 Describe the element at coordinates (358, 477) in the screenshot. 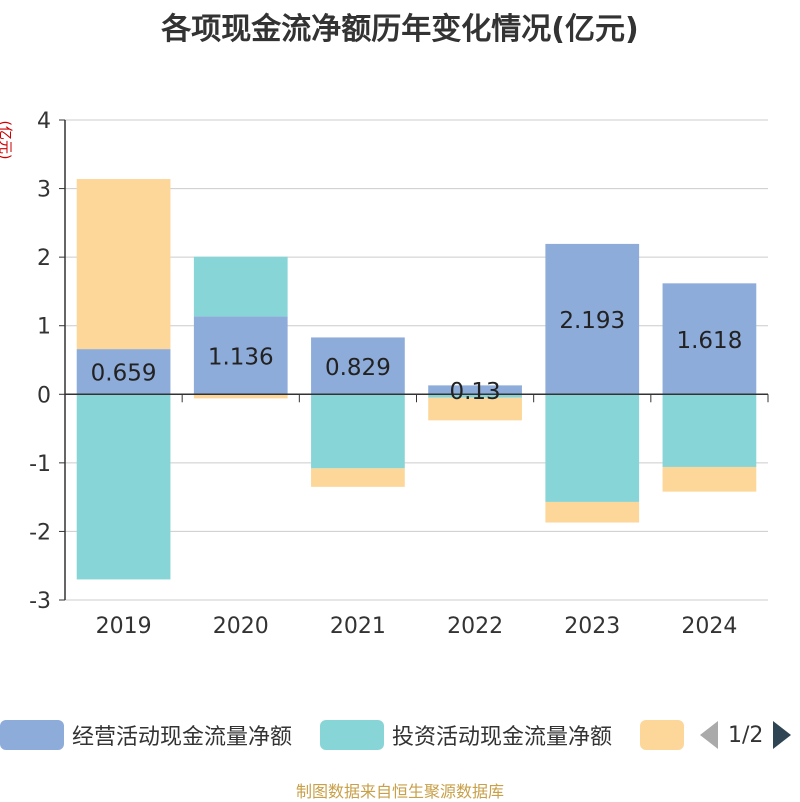

I see `bar-series2-2021` at that location.